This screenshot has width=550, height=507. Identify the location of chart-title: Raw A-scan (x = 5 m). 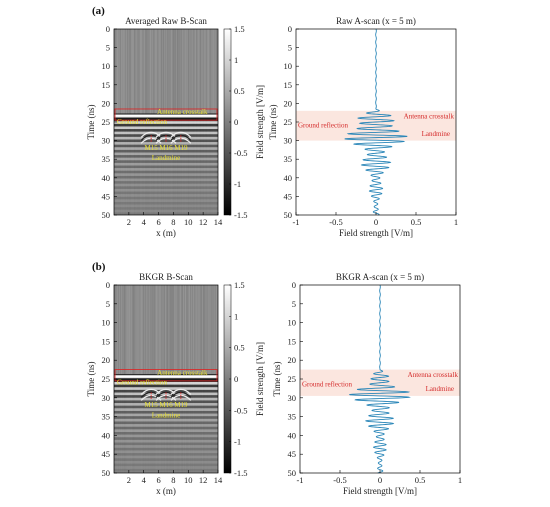
(376, 21).